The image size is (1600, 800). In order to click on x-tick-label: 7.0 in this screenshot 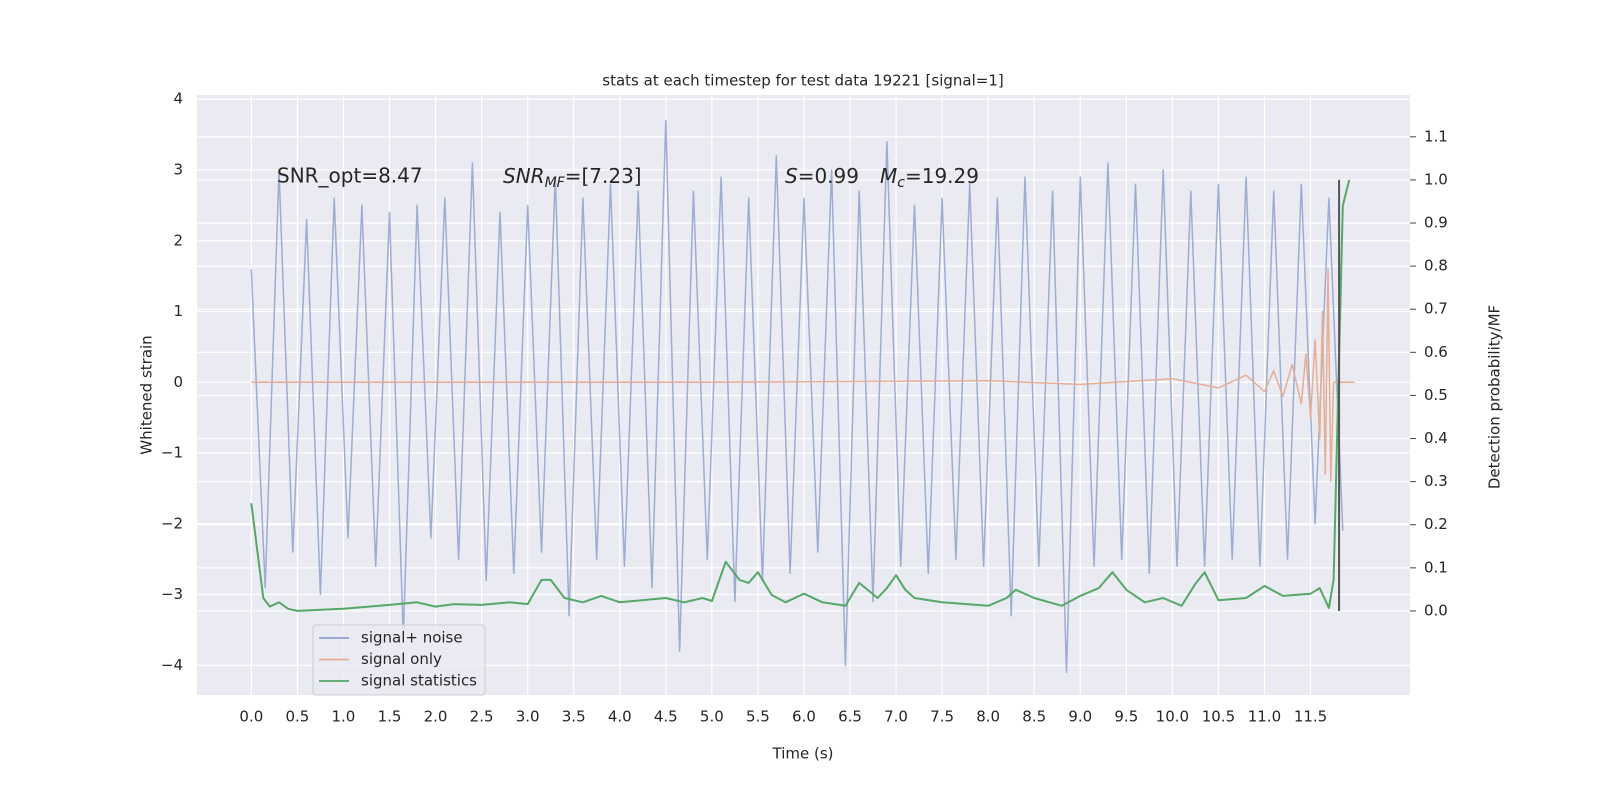, I will do `click(896, 717)`.